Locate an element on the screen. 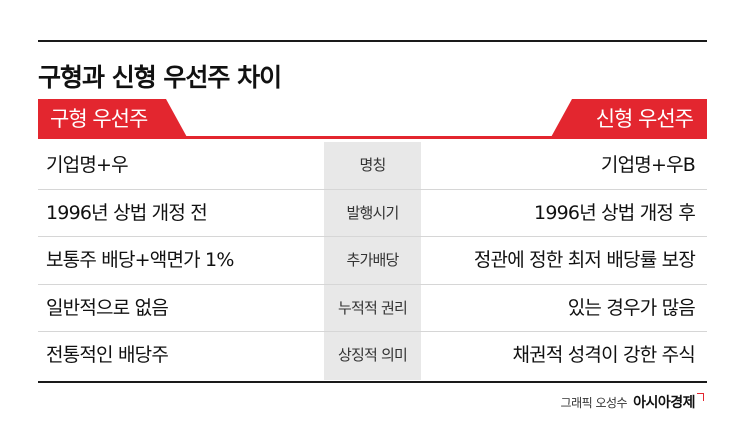 The width and height of the screenshot is (745, 432). table-row: 일반적으로 없음 누적적 권리 있는 경우가 많음 is located at coordinates (372, 309).